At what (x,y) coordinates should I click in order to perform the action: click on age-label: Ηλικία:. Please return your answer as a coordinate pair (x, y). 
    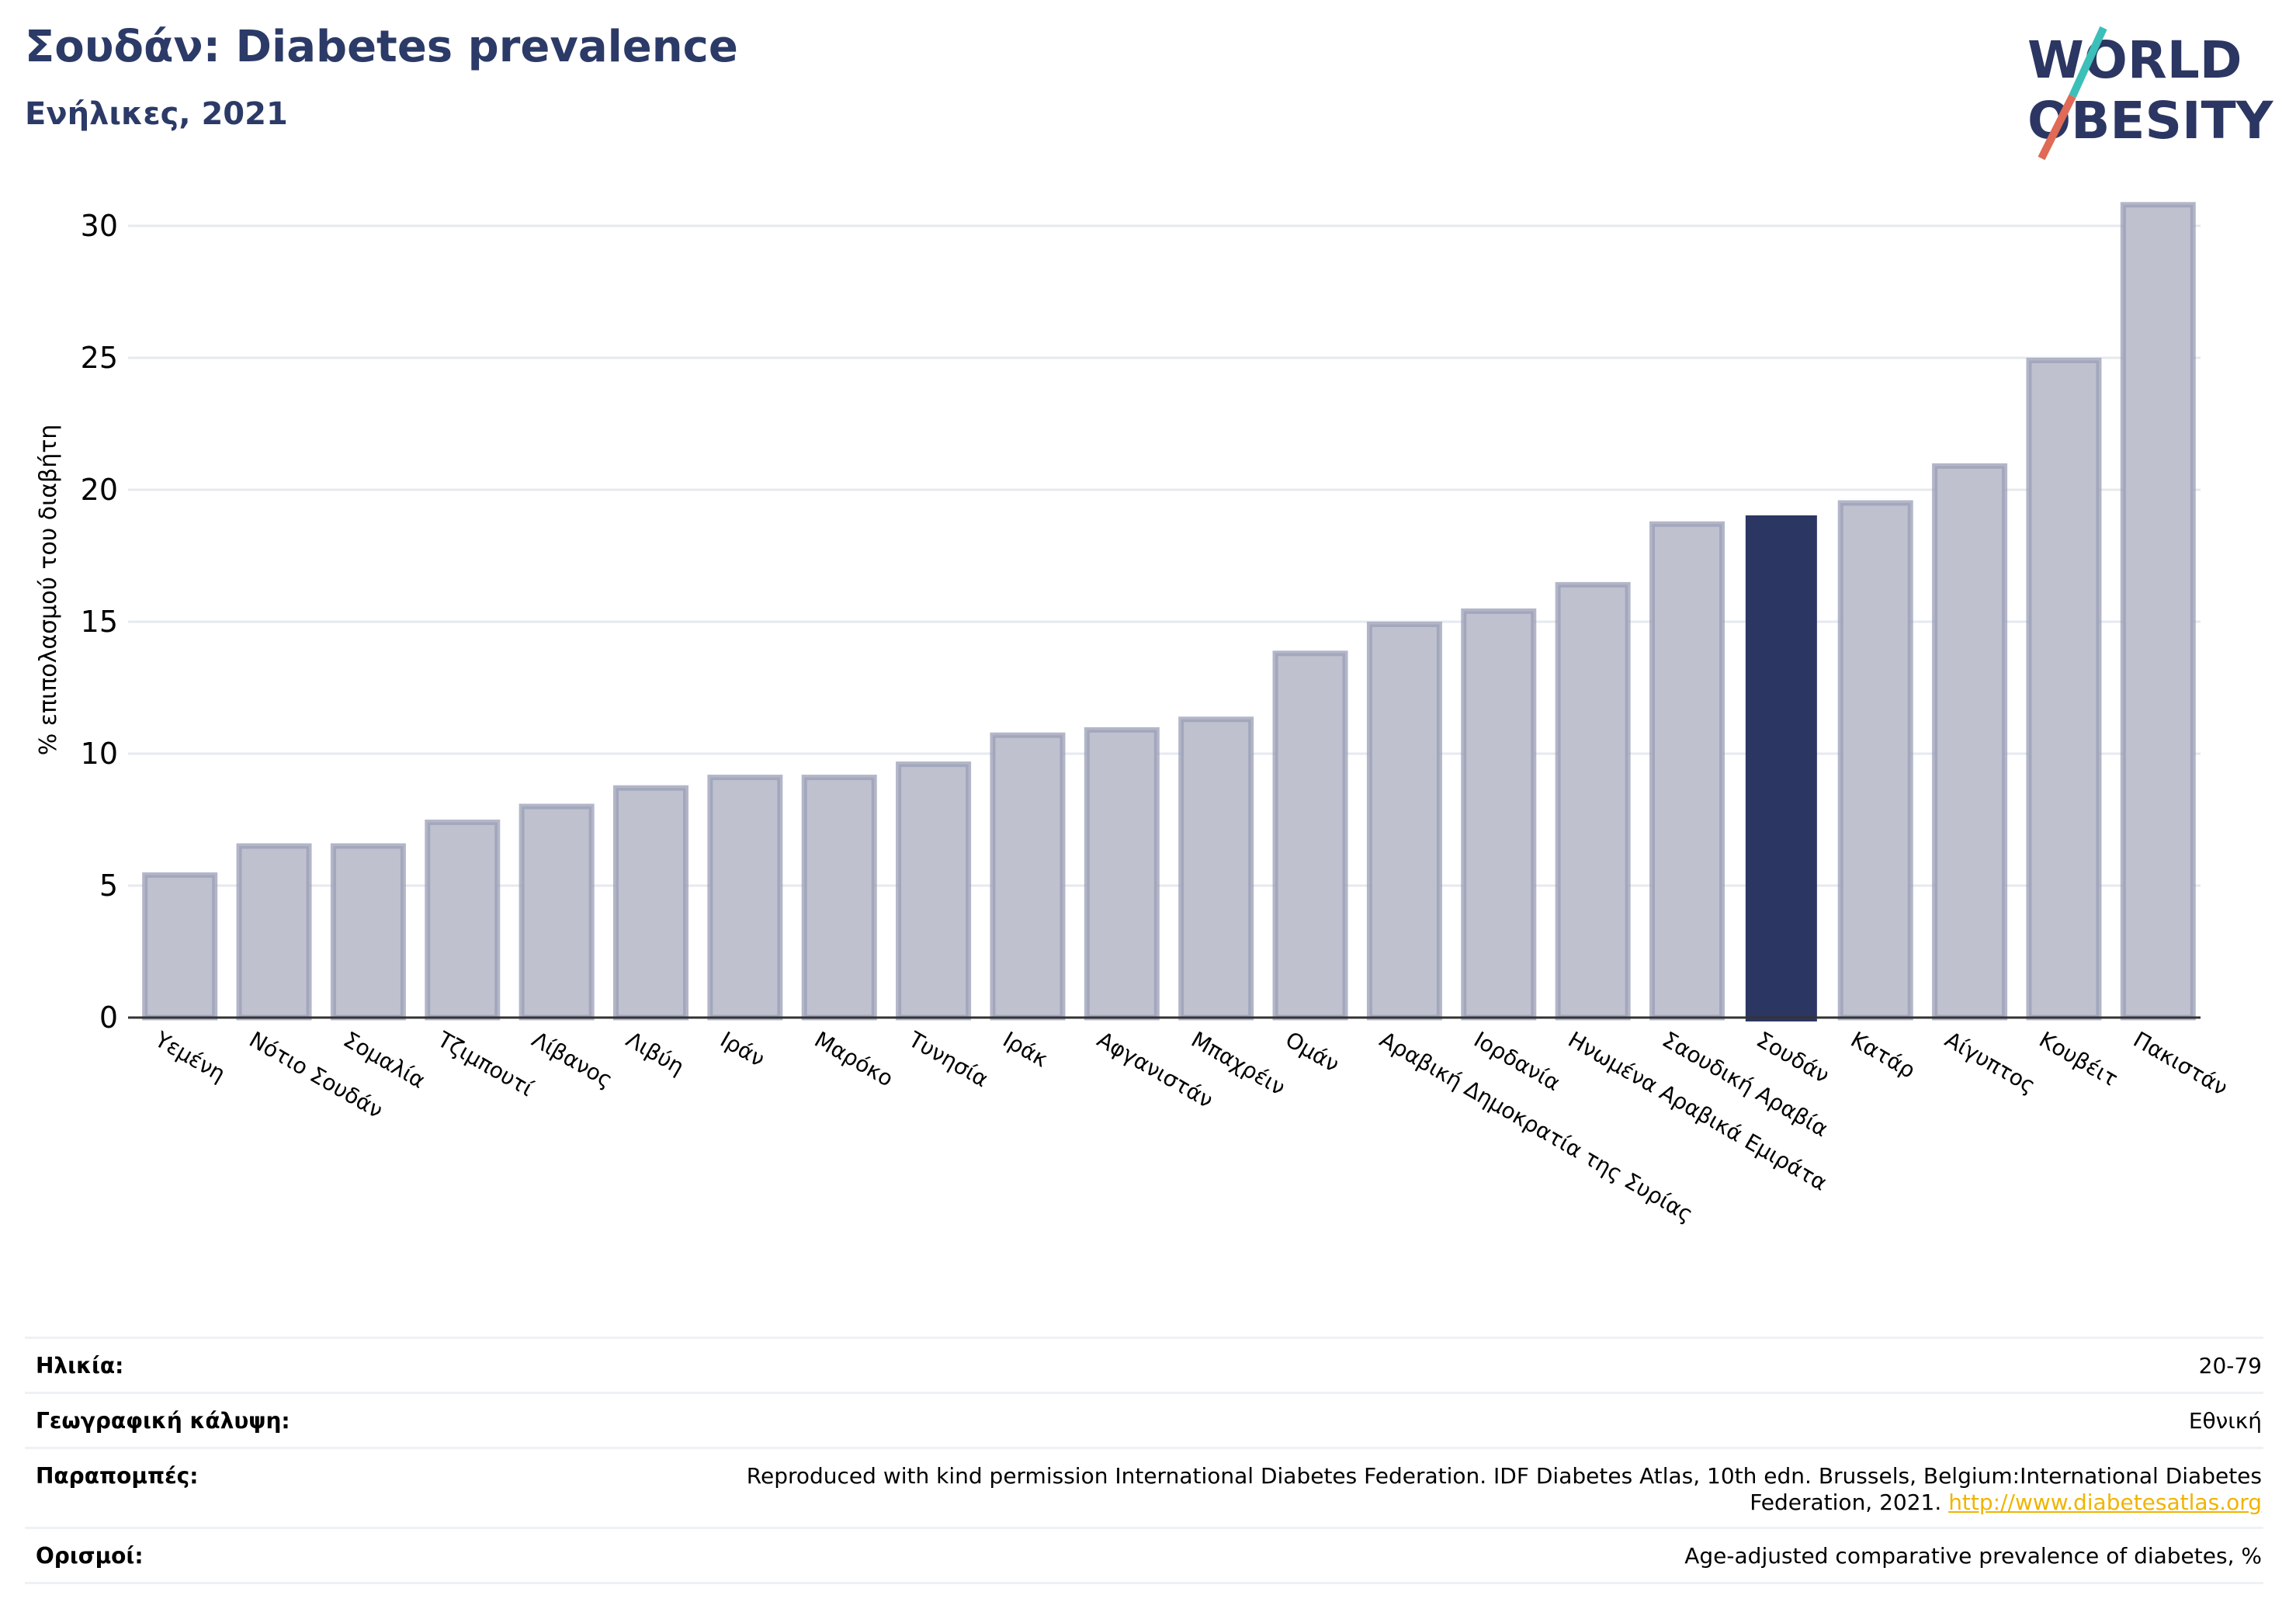
    Looking at the image, I should click on (80, 1366).